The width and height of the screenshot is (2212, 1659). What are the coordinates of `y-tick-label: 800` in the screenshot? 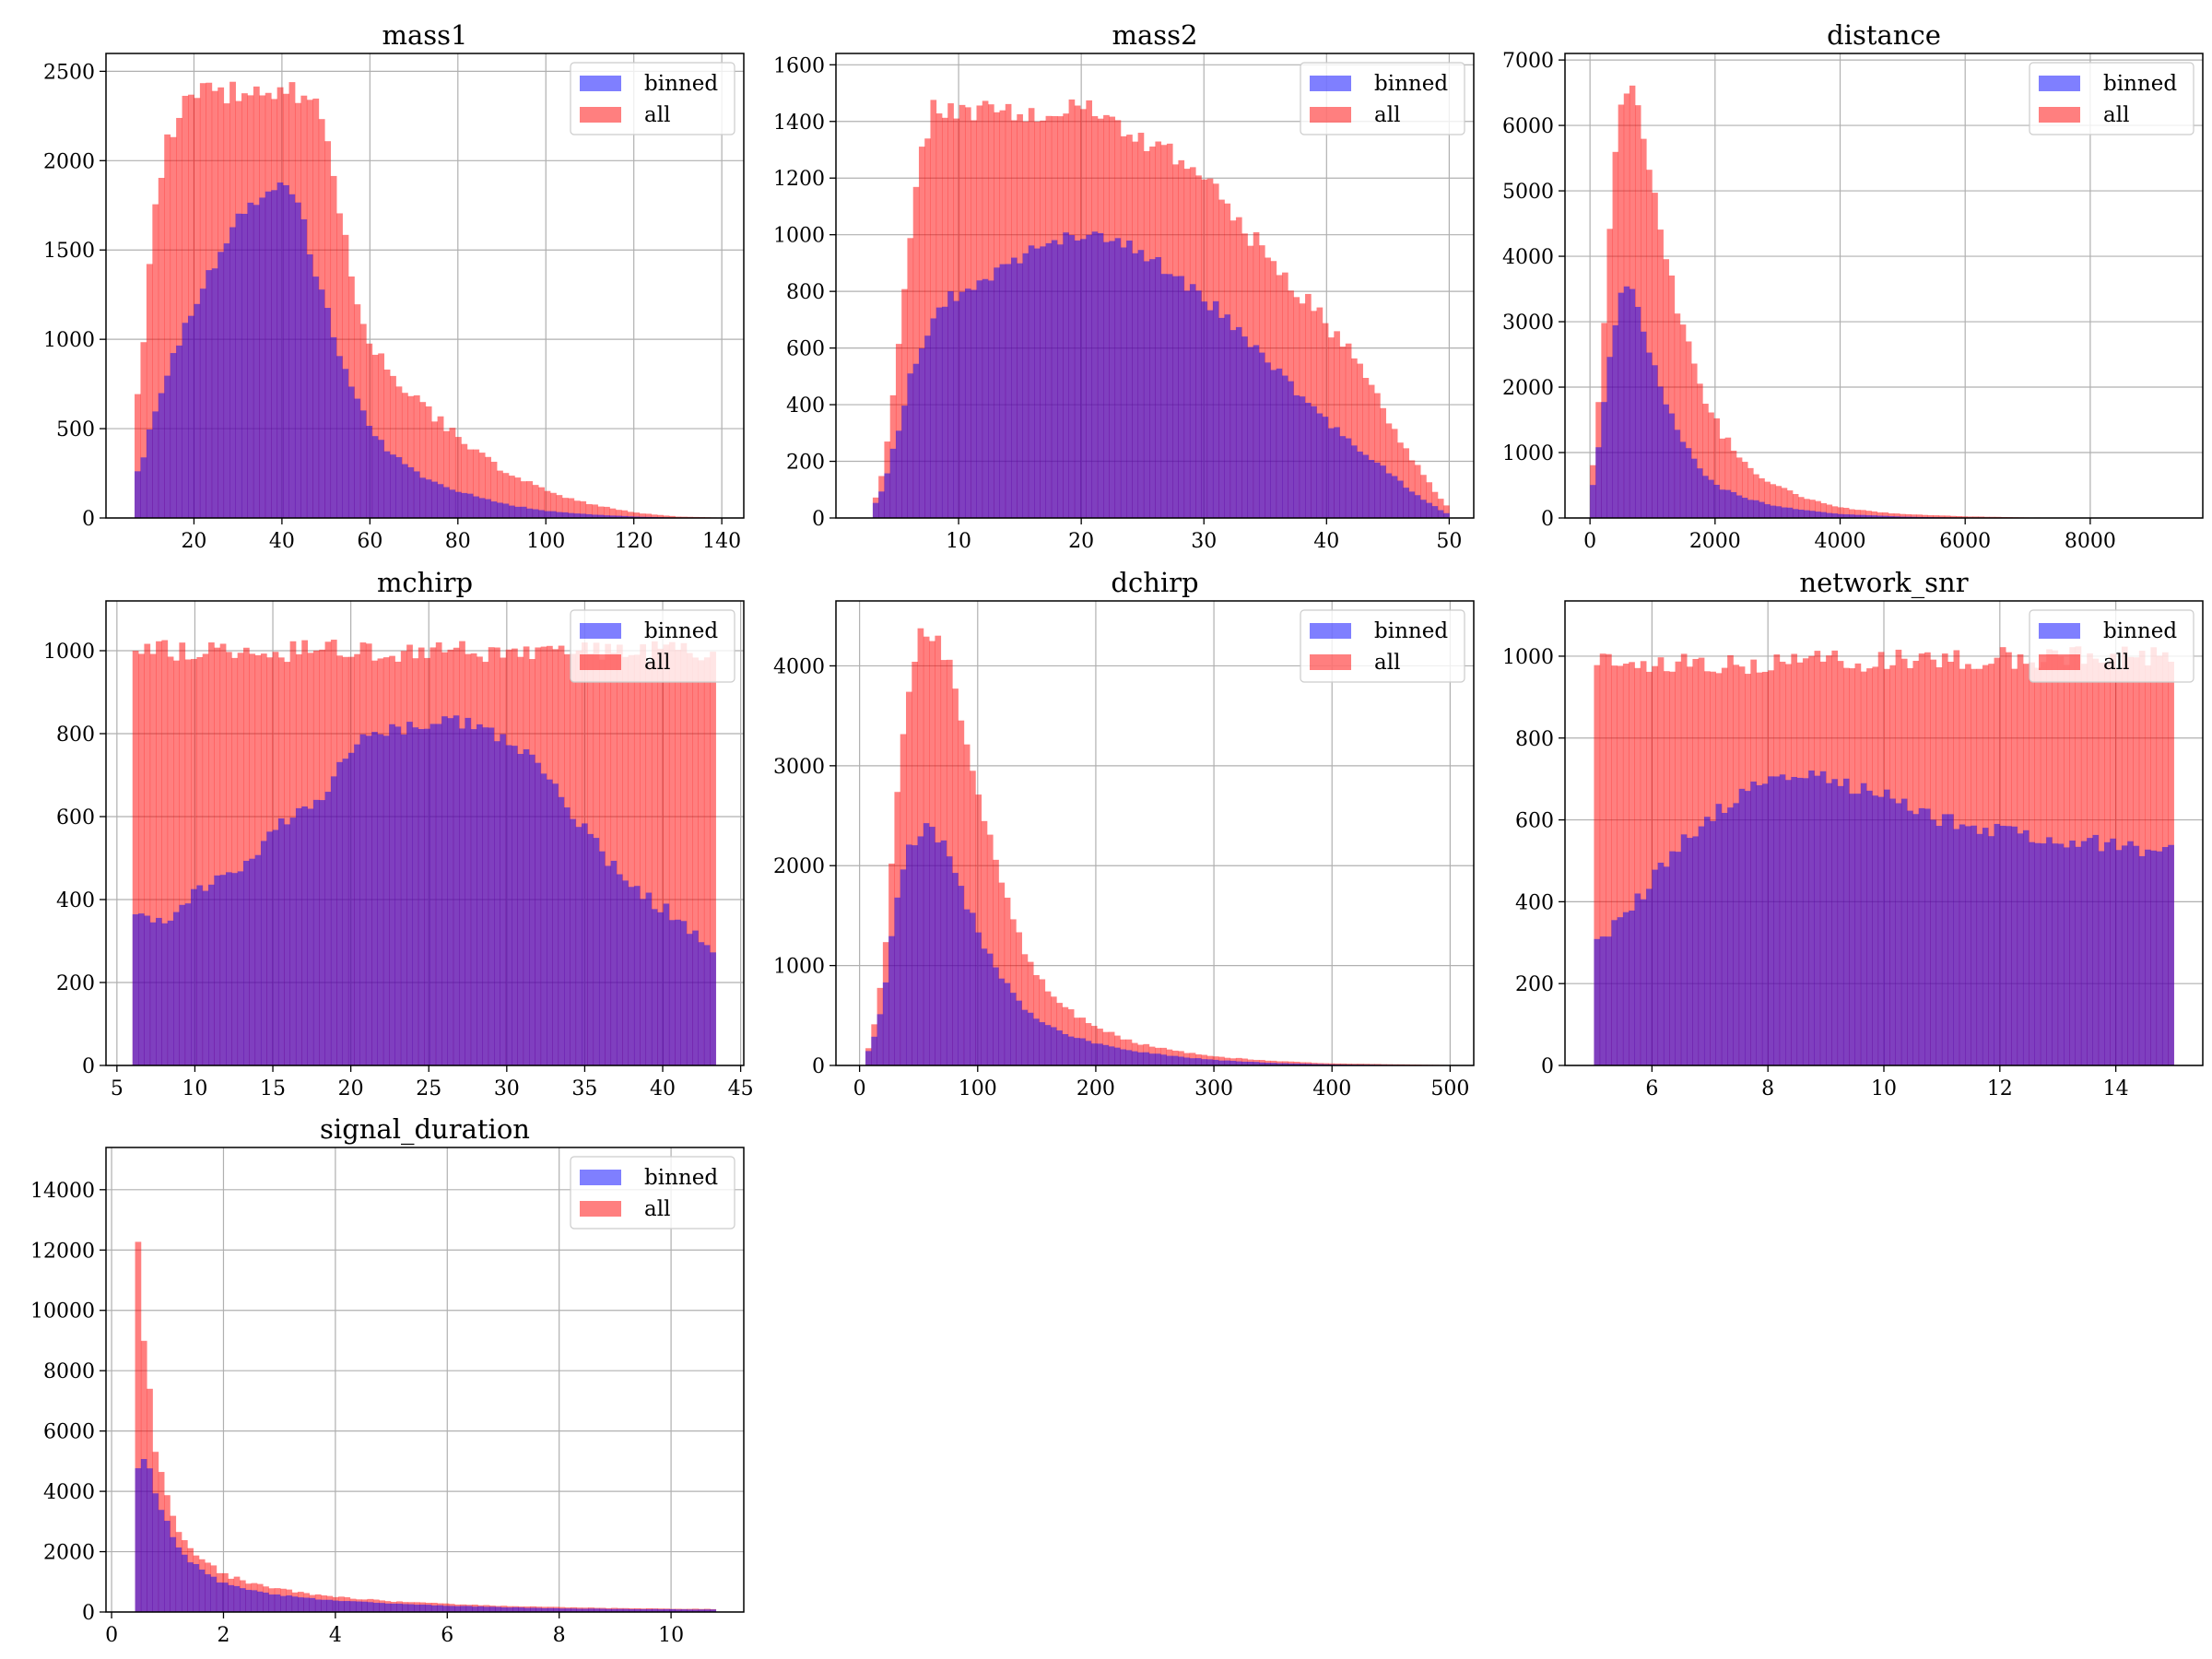 It's located at (1534, 739).